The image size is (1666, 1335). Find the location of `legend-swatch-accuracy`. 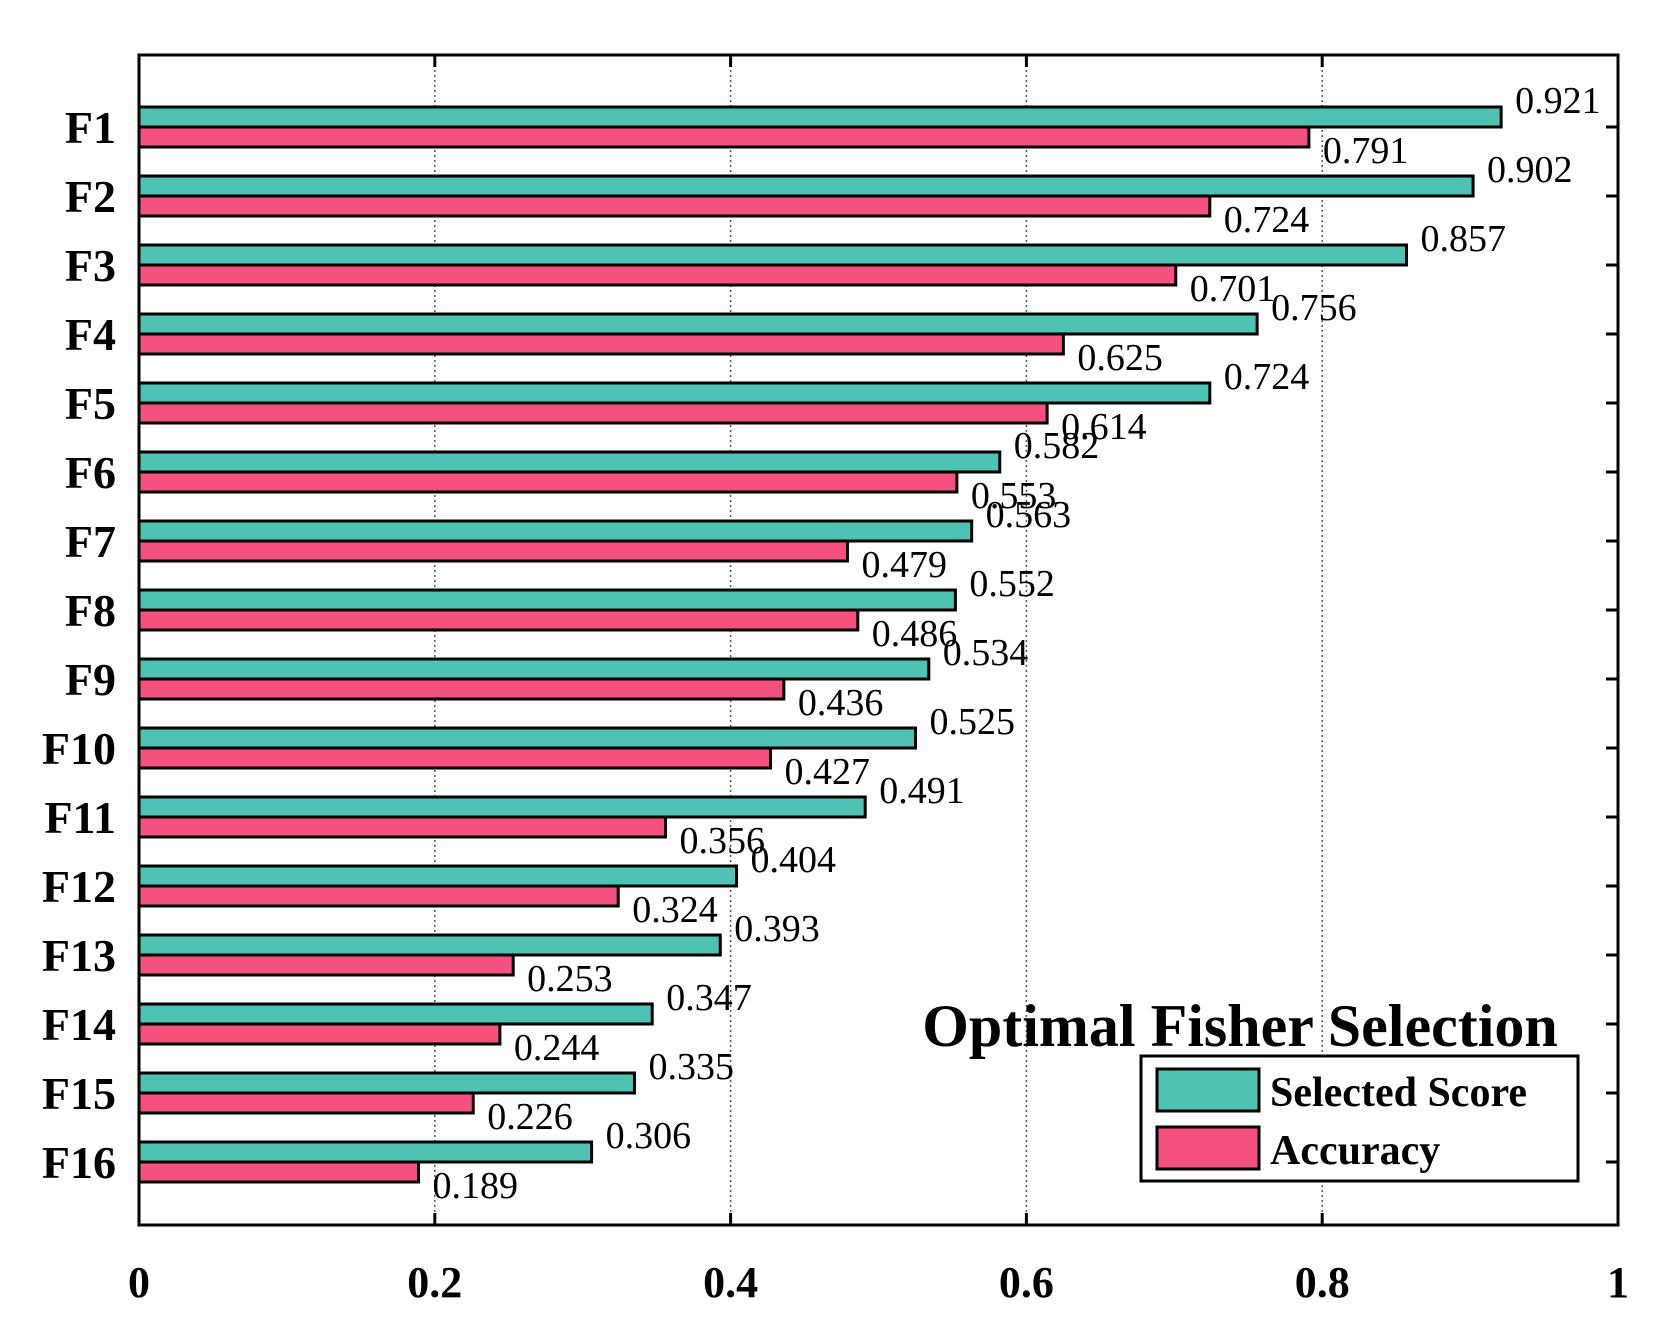

legend-swatch-accuracy is located at coordinates (1208, 1148).